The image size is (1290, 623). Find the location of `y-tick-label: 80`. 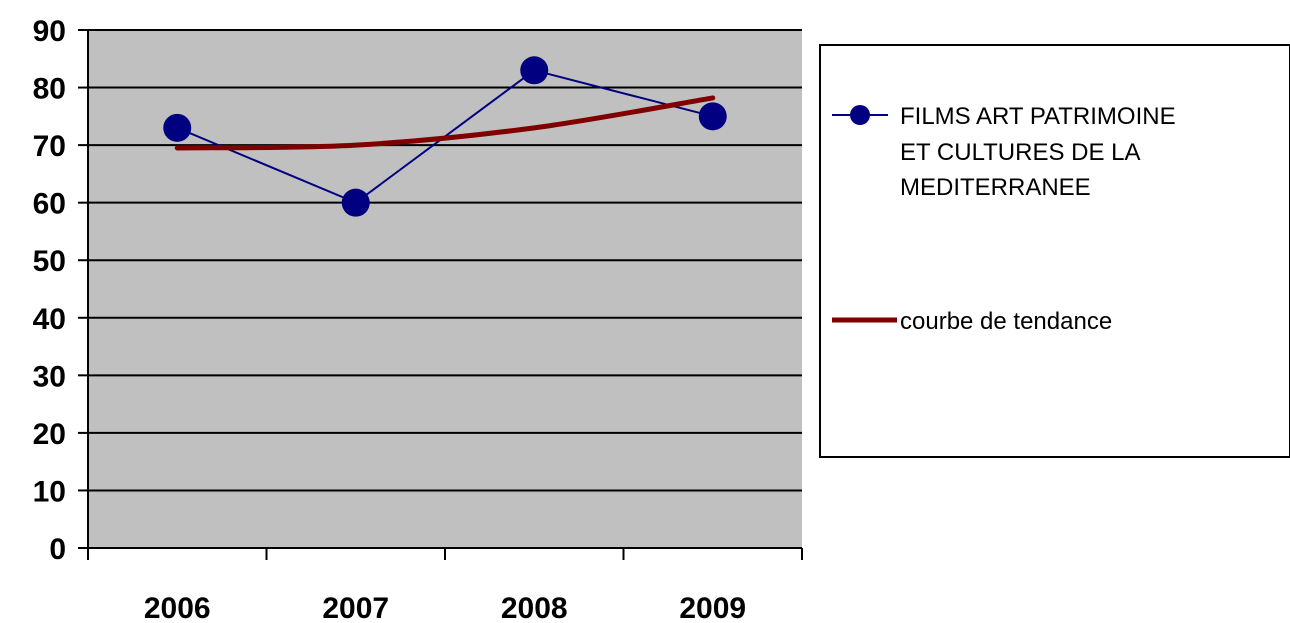

y-tick-label: 80 is located at coordinates (49, 89).